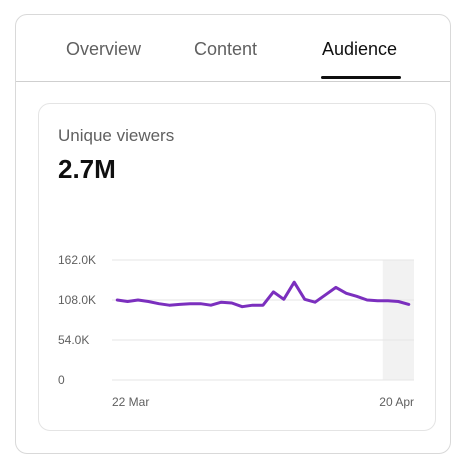 The width and height of the screenshot is (474, 474). Describe the element at coordinates (73, 340) in the screenshot. I see `y-tick-label: 54.0K` at that location.